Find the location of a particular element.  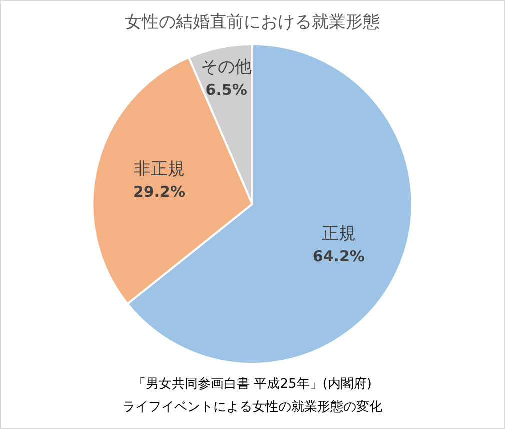

text: ライフイベントによる女性の就業形態の変化 is located at coordinates (253, 408).